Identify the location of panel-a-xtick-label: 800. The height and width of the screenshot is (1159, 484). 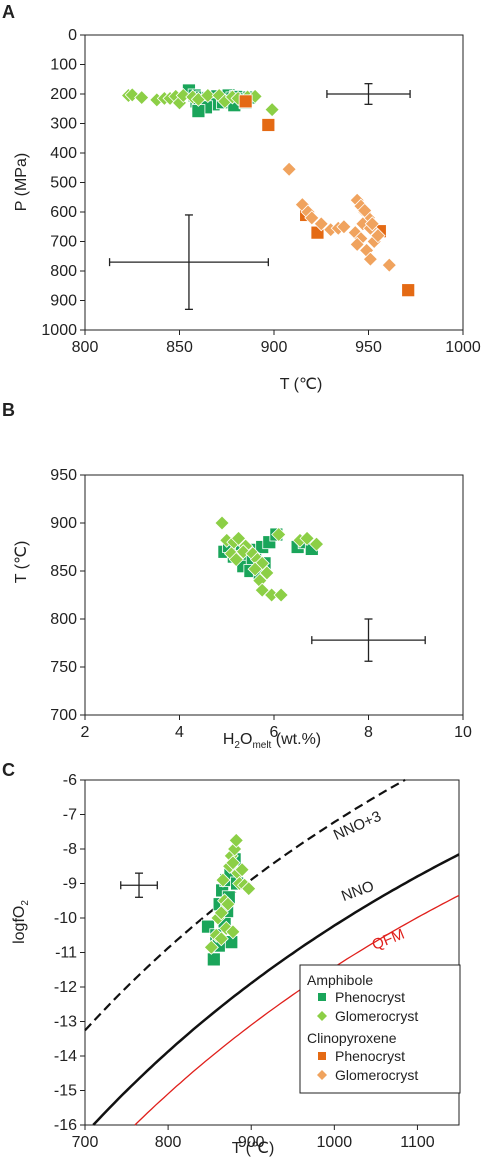
(85, 347).